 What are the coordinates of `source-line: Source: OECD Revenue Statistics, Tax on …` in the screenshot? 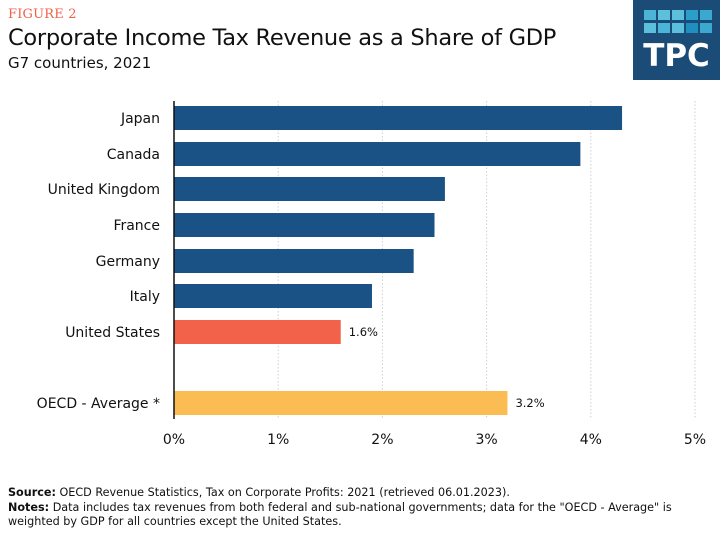 It's located at (358, 493).